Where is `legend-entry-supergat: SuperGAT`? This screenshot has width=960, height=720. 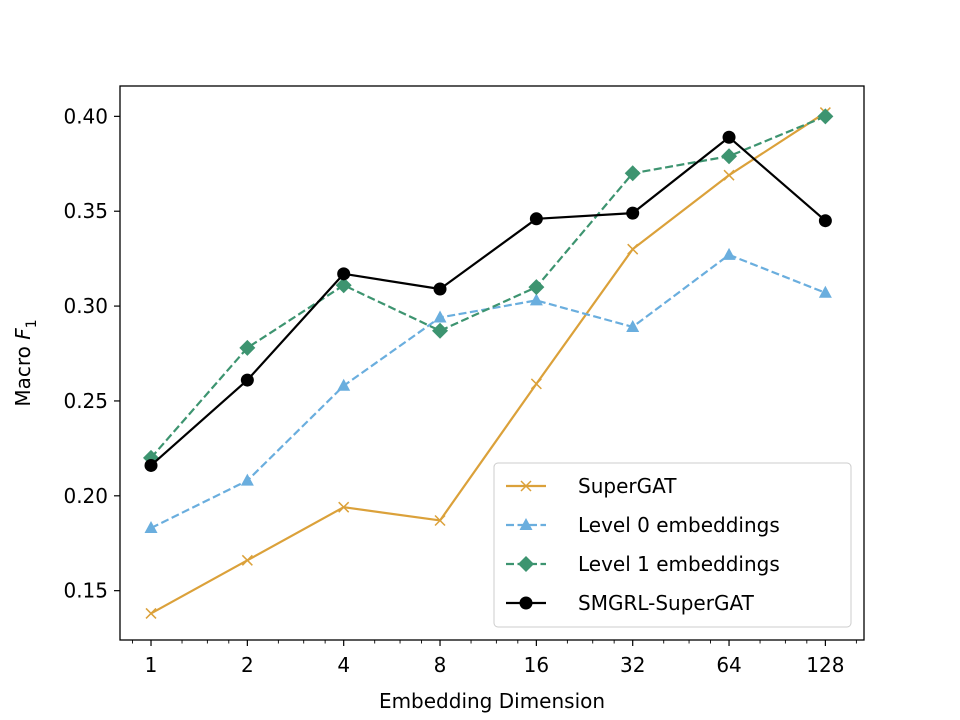 legend-entry-supergat: SuperGAT is located at coordinates (591, 486).